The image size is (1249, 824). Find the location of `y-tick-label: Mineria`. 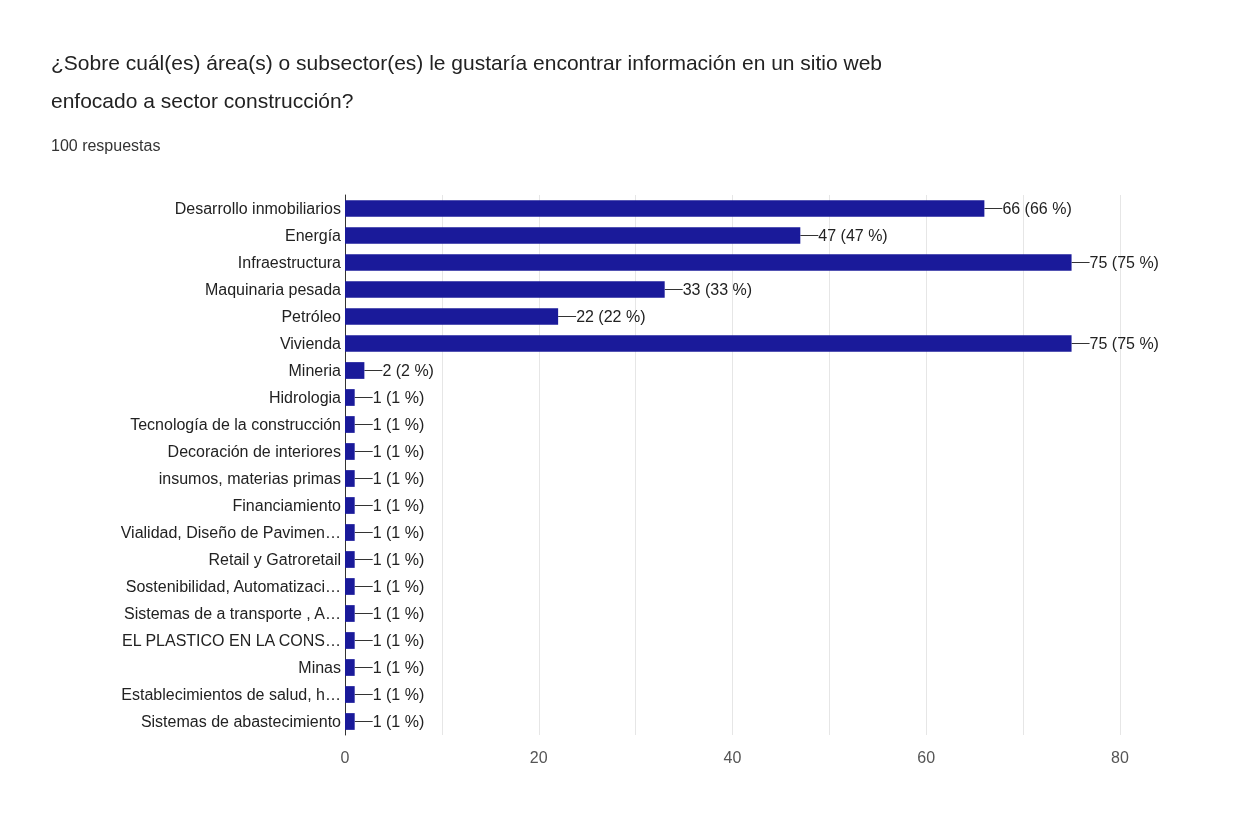

y-tick-label: Mineria is located at coordinates (315, 370).